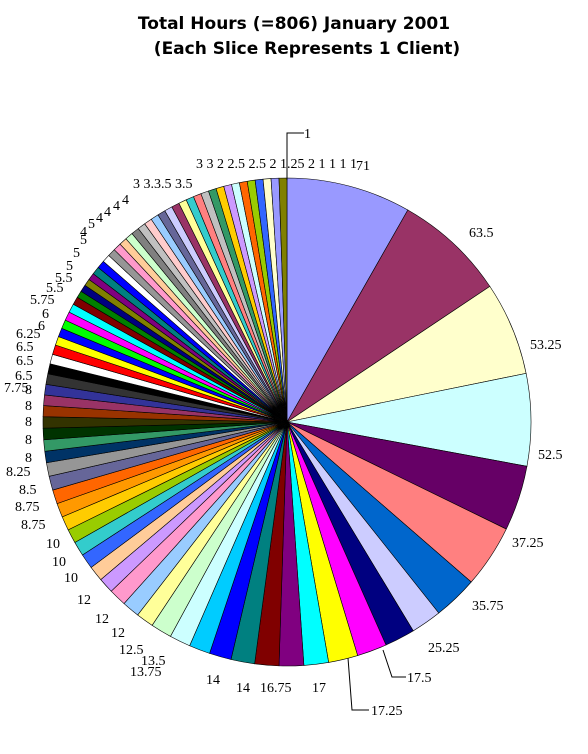 The width and height of the screenshot is (588, 754). I want to click on slice-label-4a: 4, so click(83, 232).